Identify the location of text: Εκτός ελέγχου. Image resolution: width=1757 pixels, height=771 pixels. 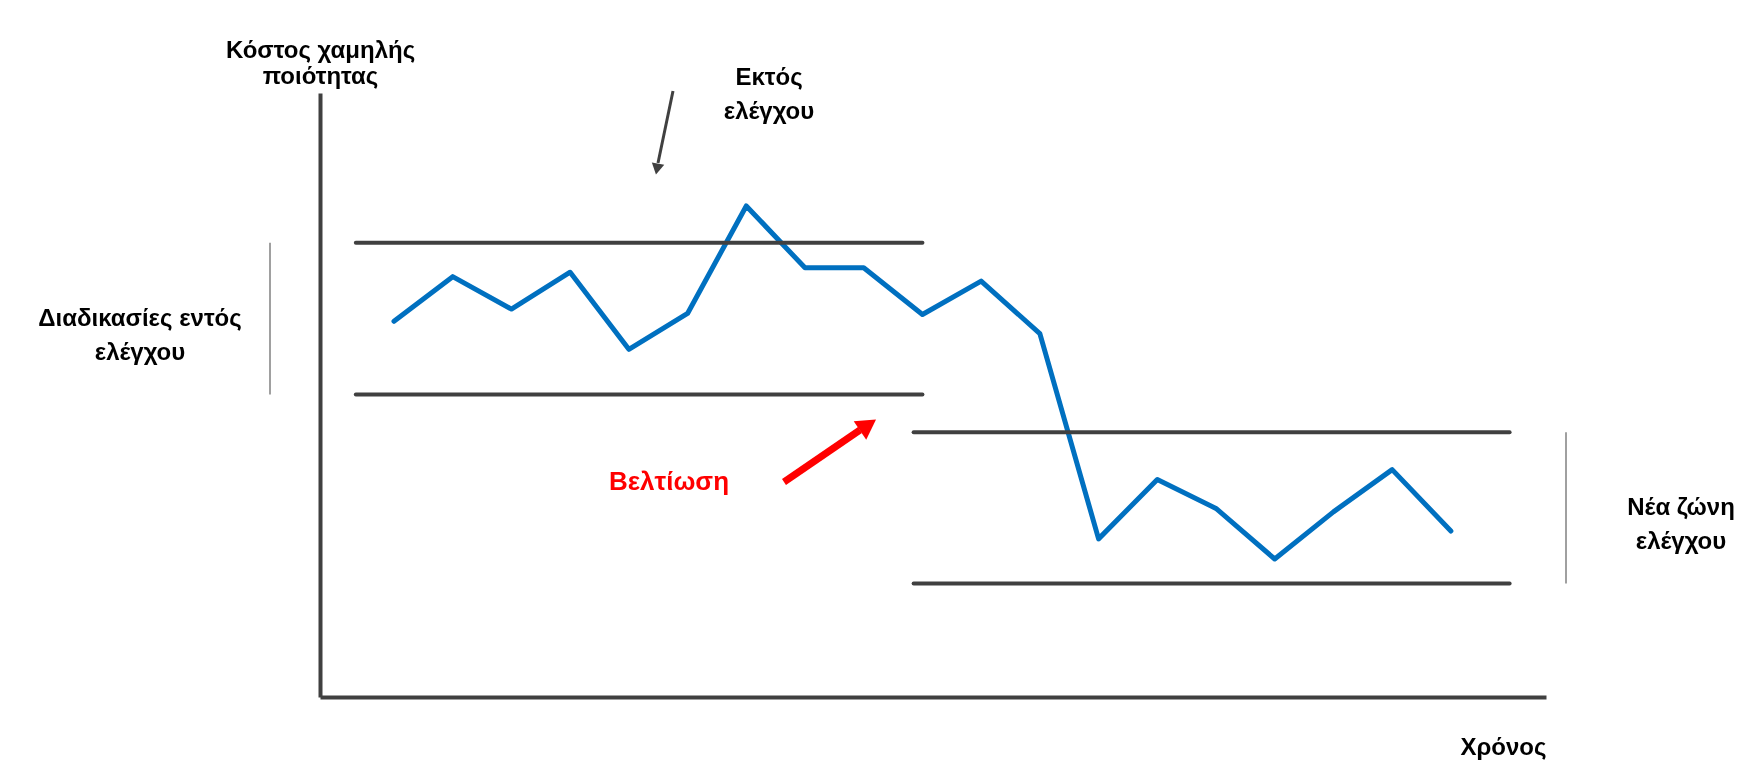
(769, 93).